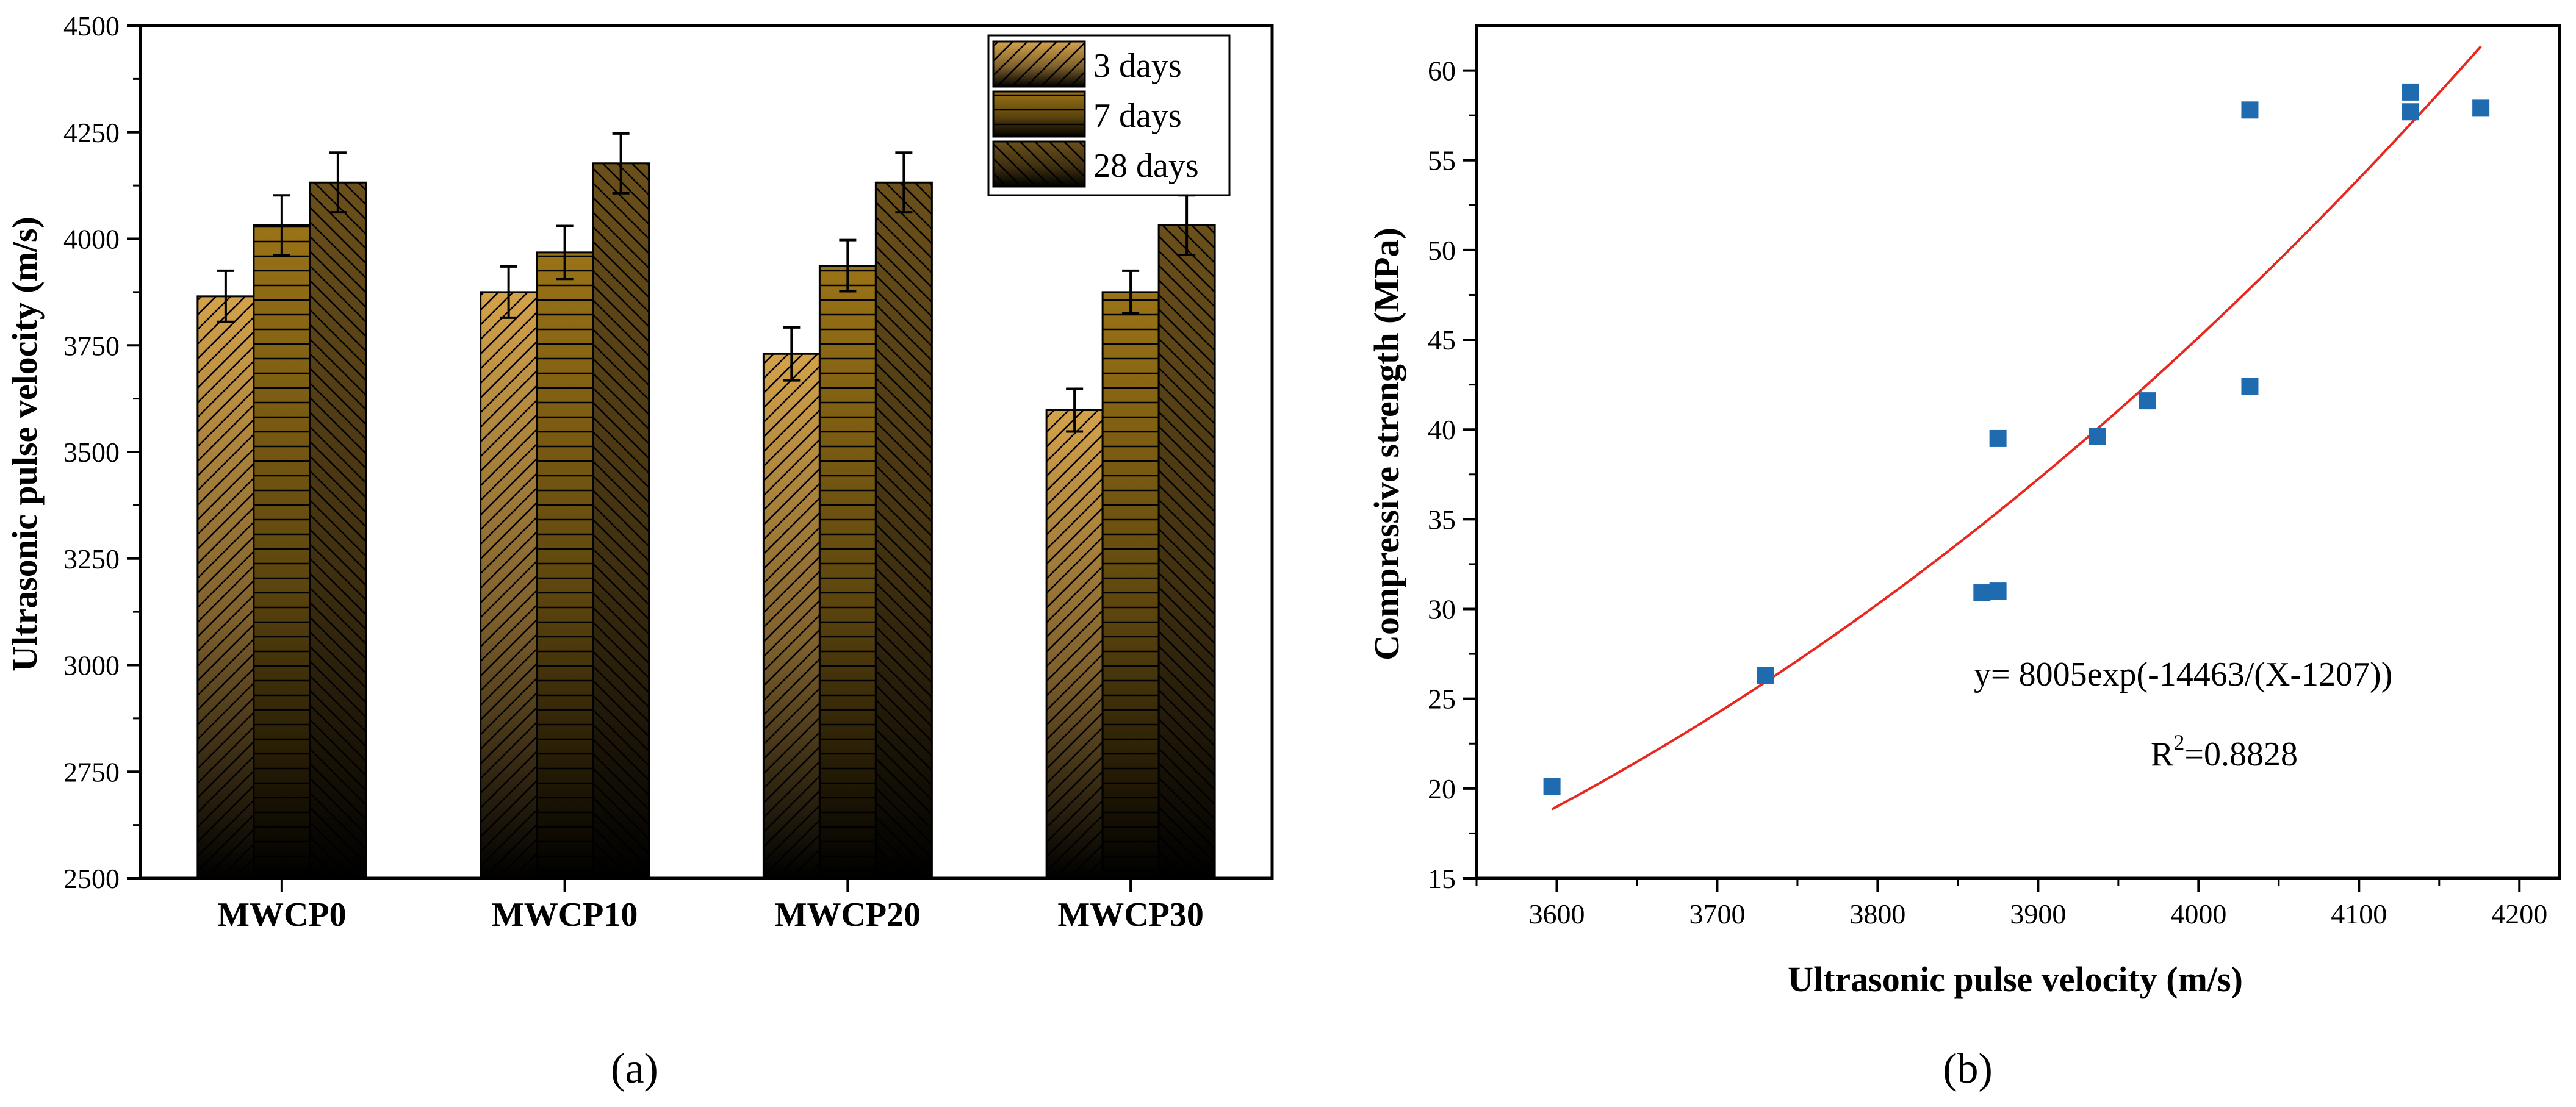  I want to click on panel-label-a: (a), so click(634, 1068).